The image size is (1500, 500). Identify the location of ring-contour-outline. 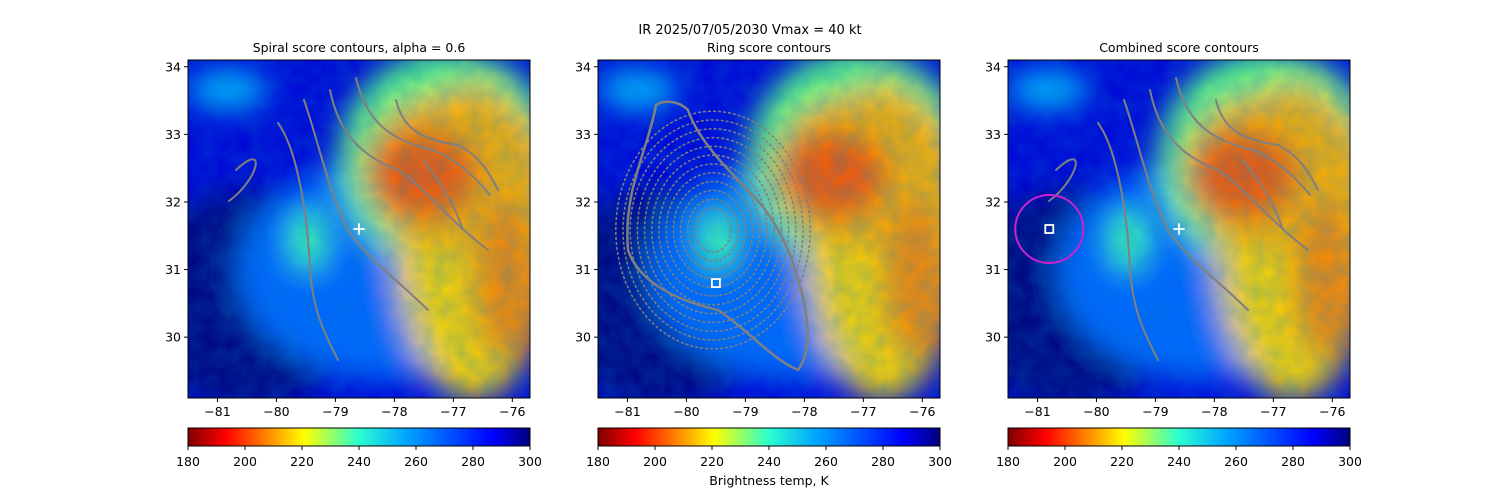
(717, 236).